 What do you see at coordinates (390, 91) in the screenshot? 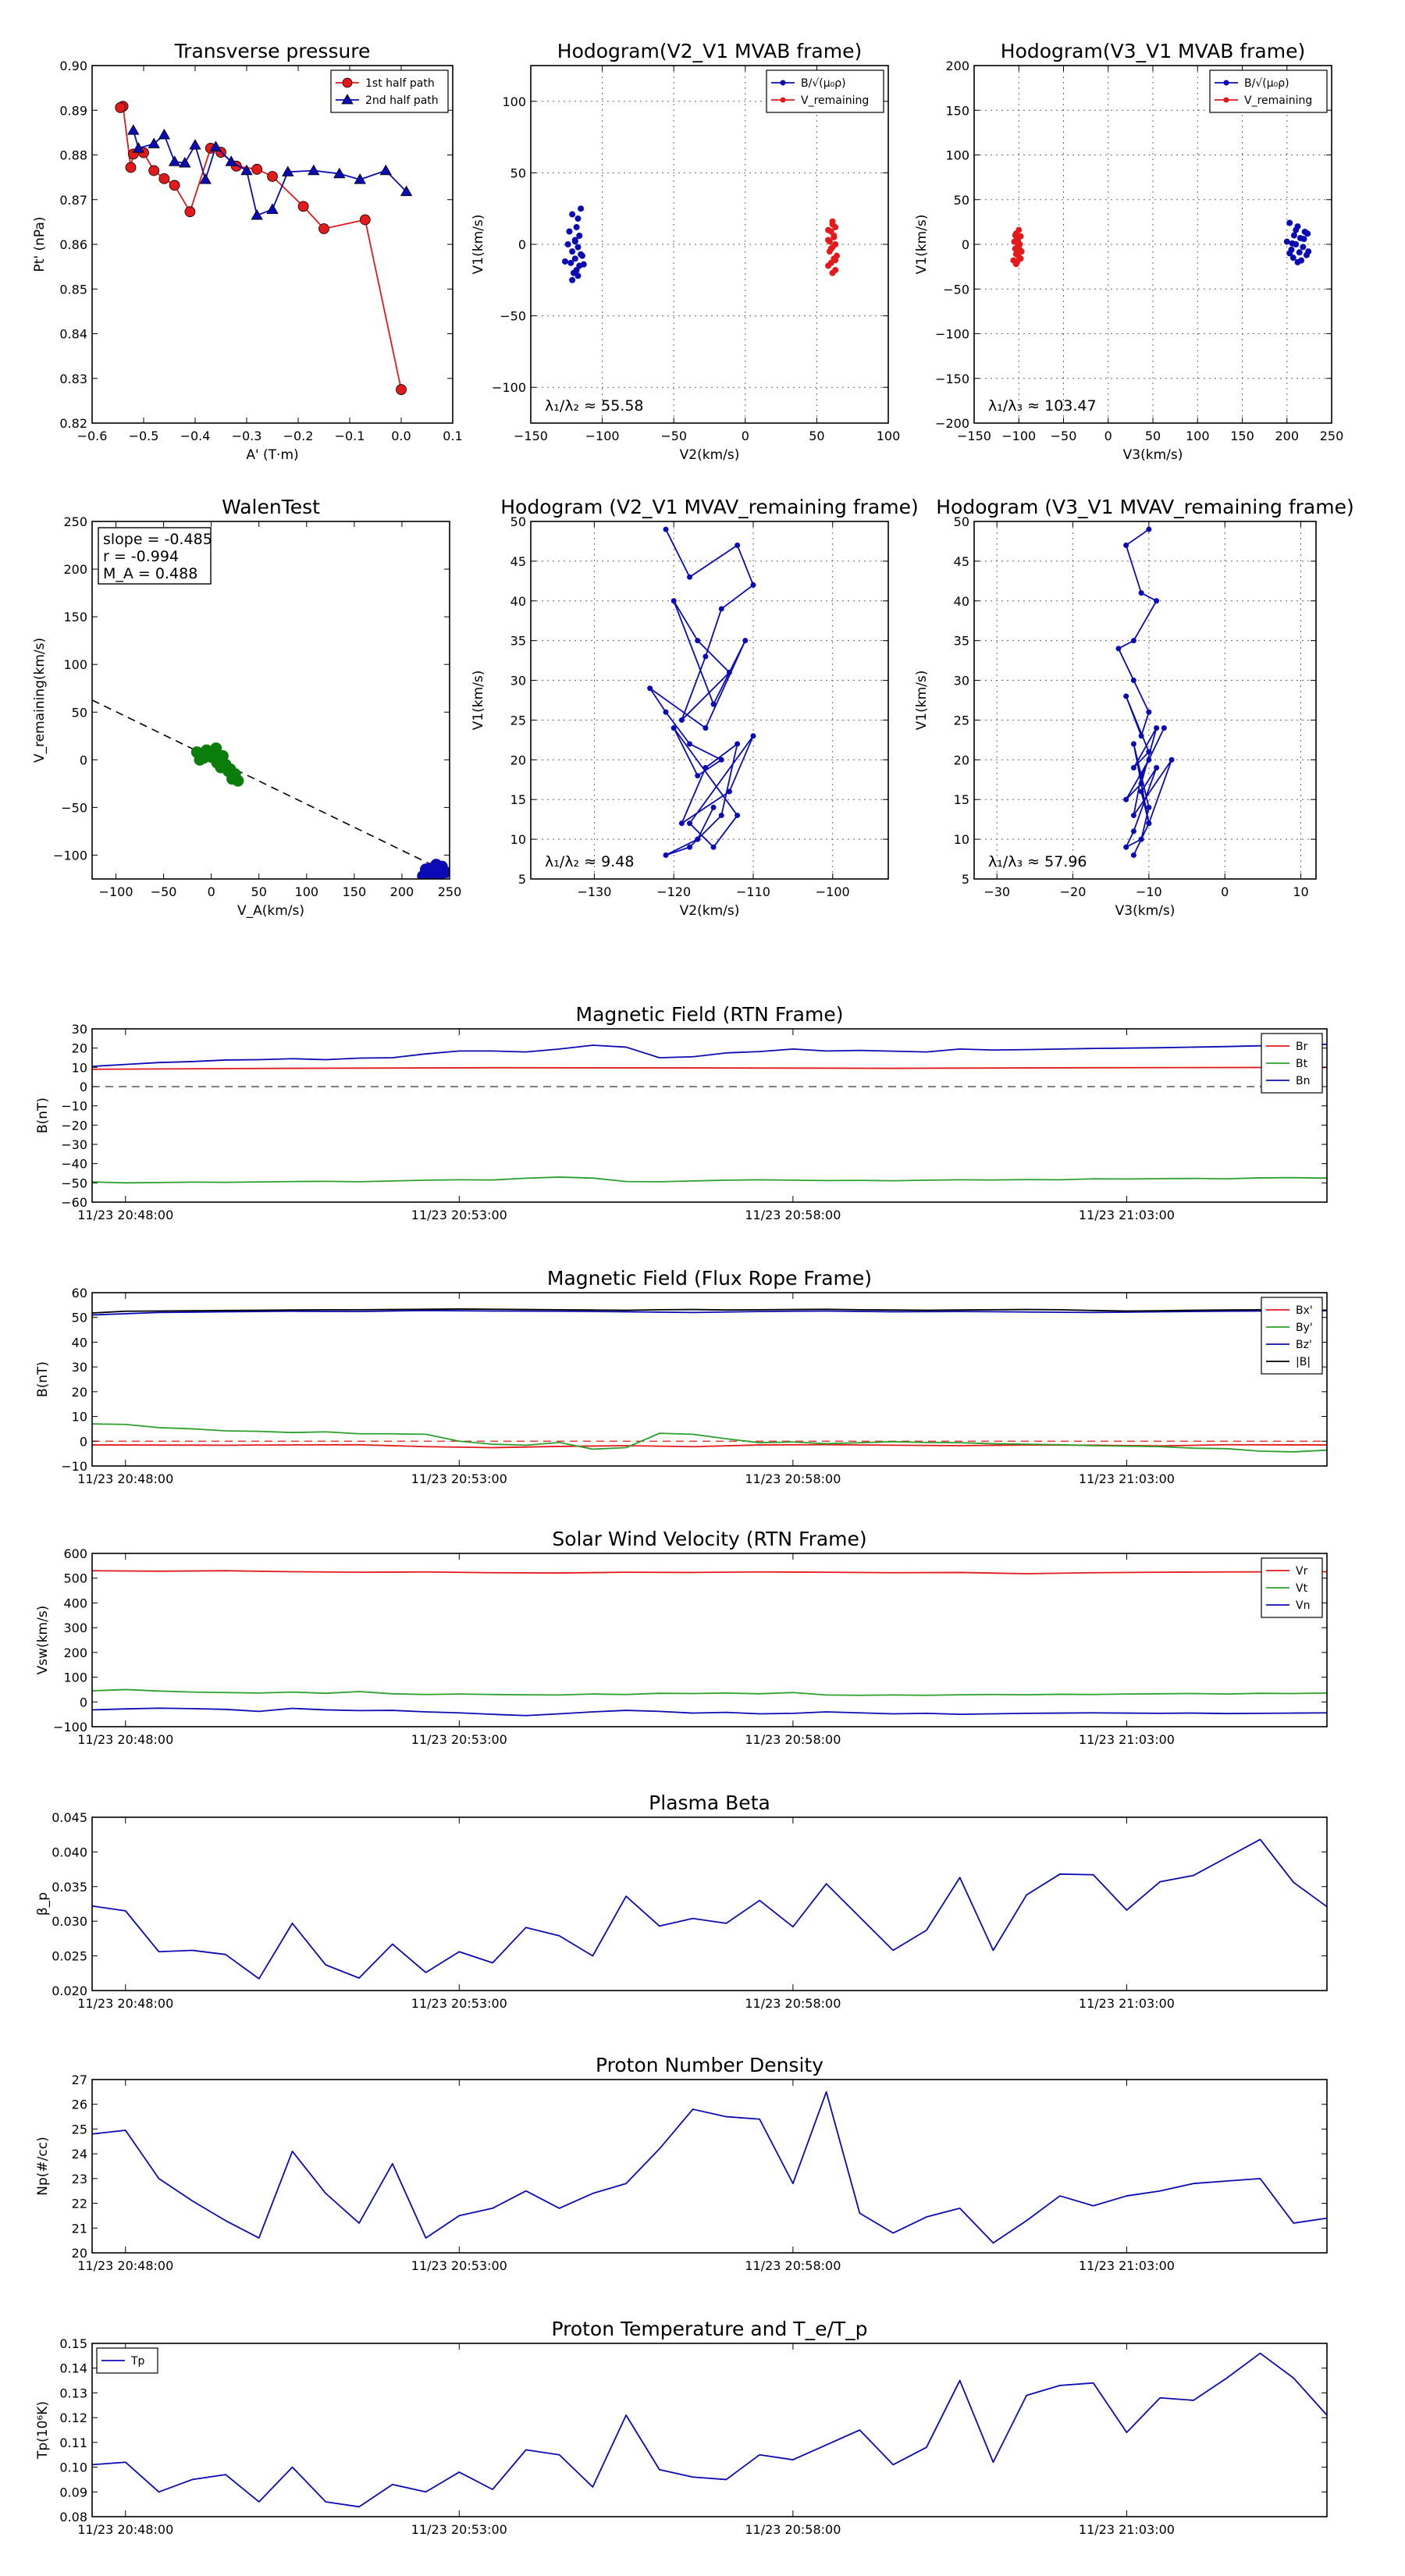
I see `legend: 1st half path 2nd half path` at bounding box center [390, 91].